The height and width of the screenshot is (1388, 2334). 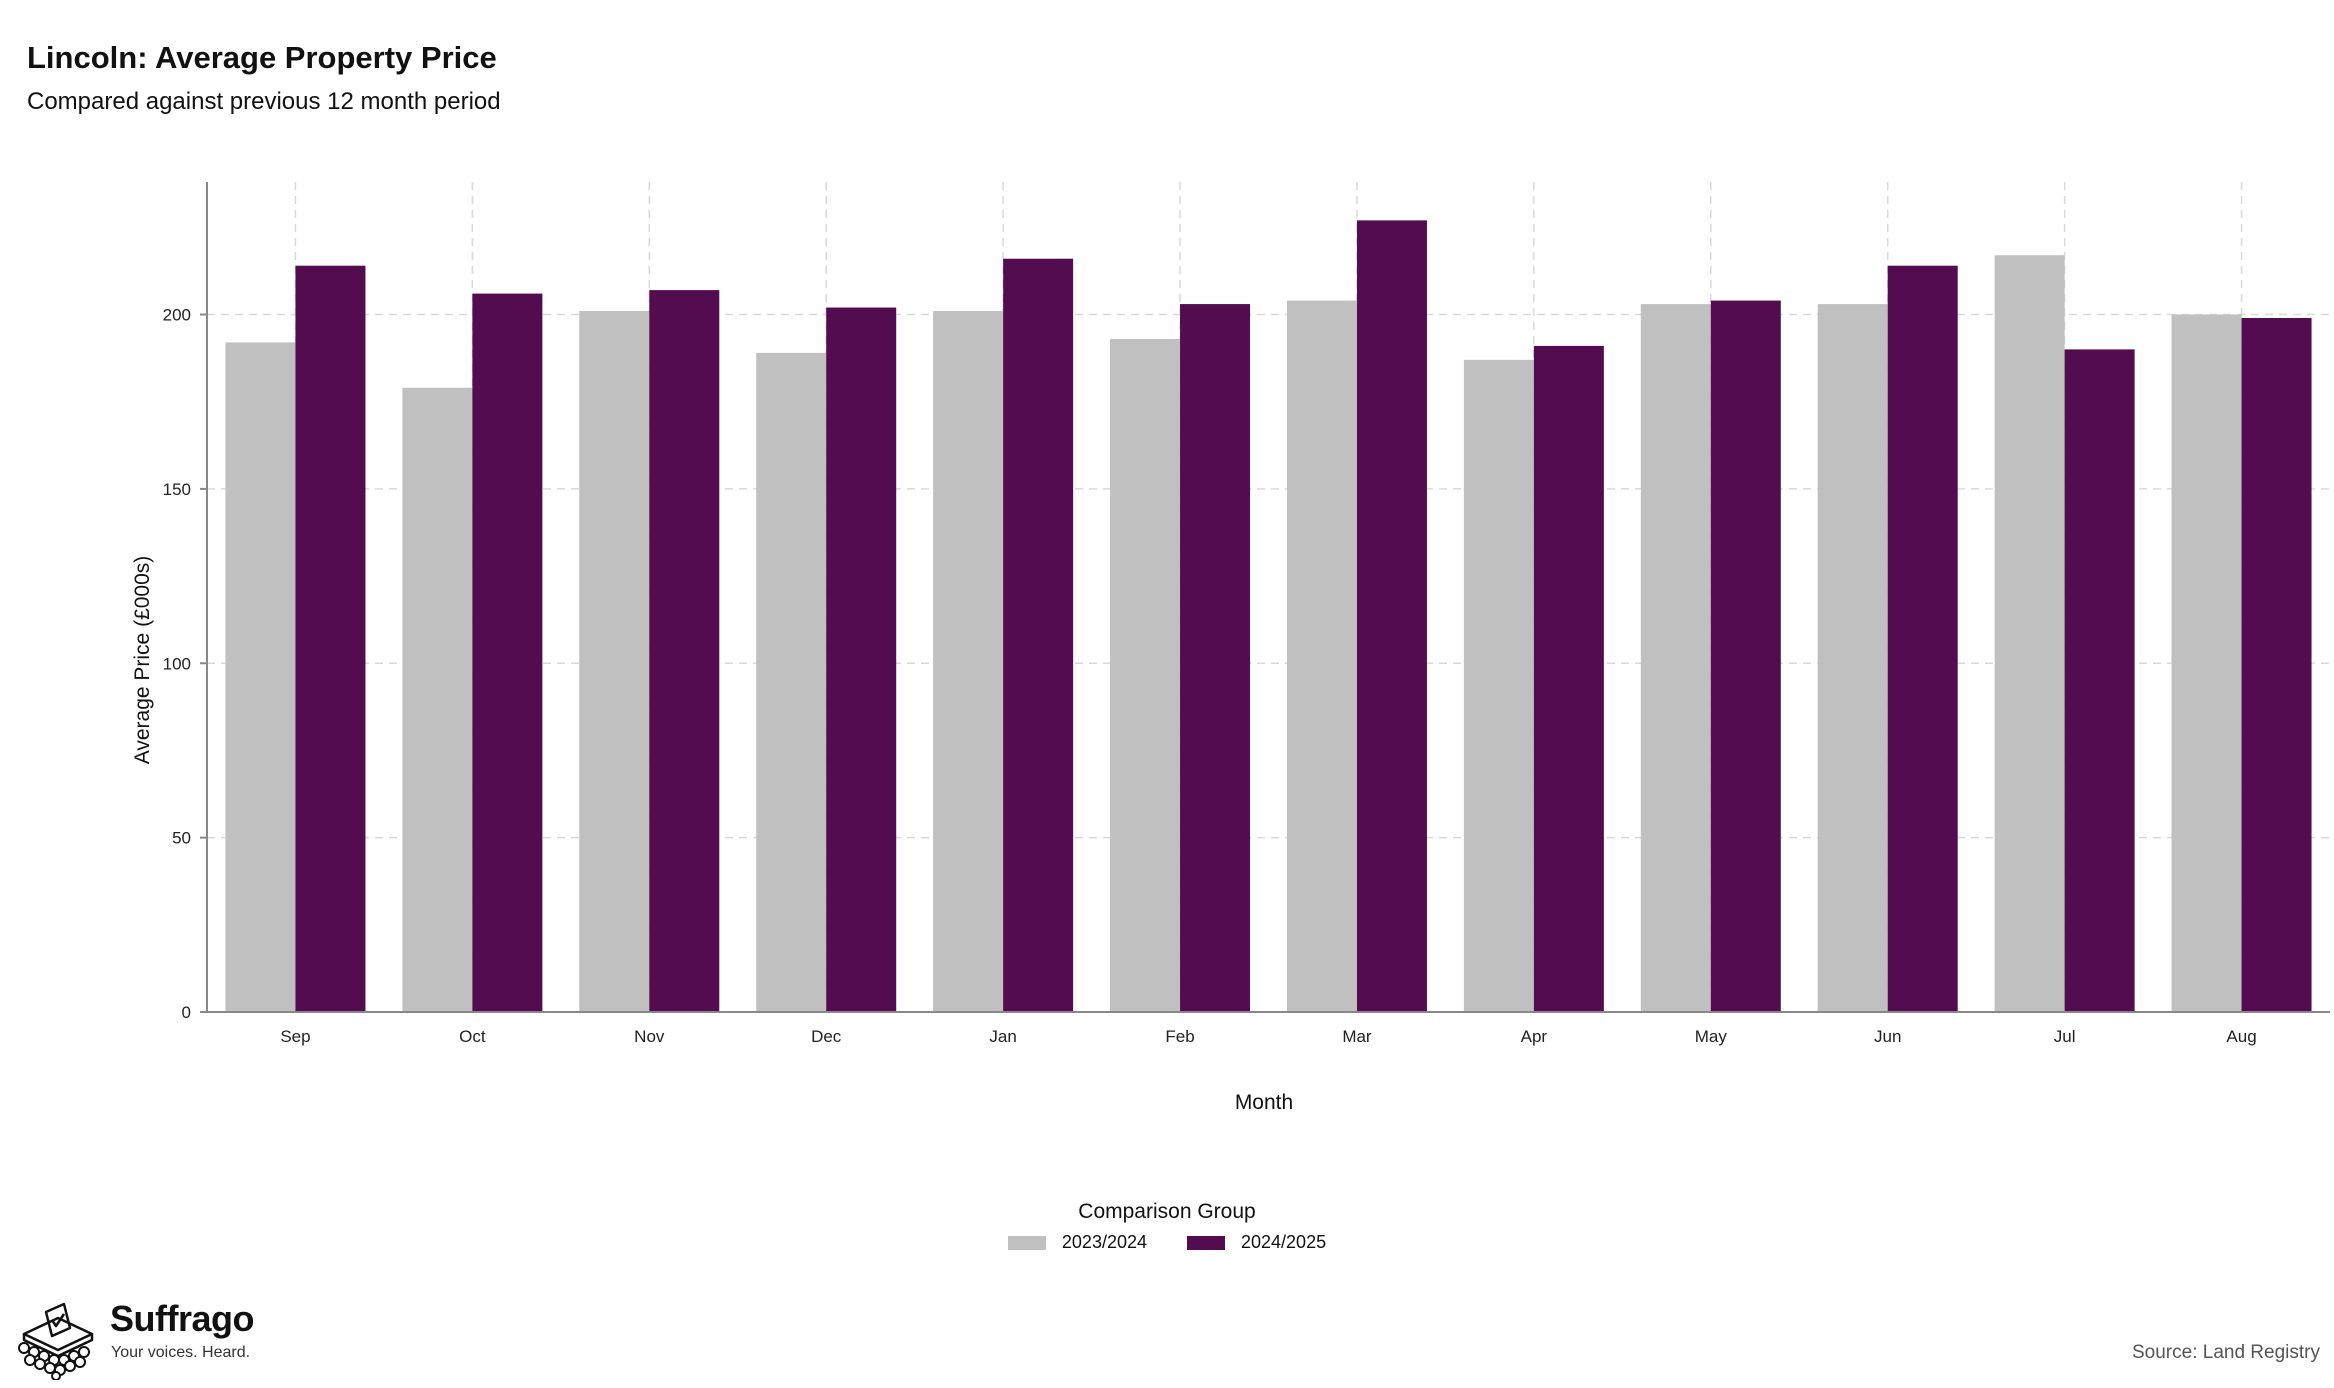 What do you see at coordinates (1215, 658) in the screenshot?
I see `bar-2024-2025-feb` at bounding box center [1215, 658].